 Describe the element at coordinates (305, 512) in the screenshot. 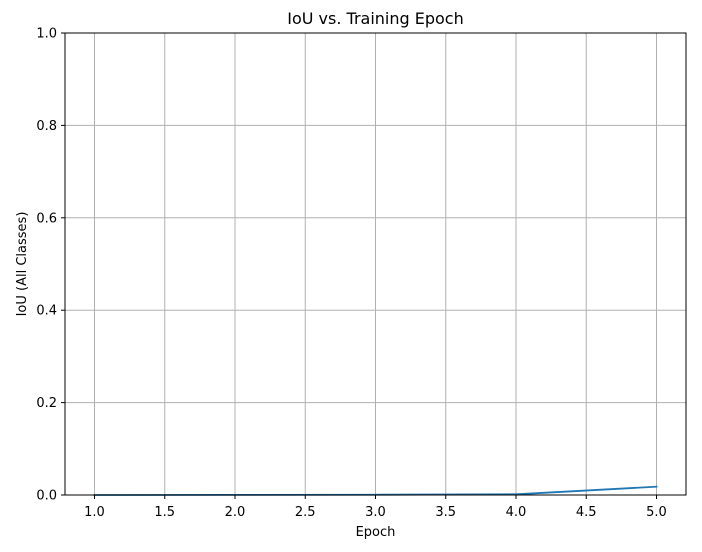

I see `x-tick-label: 2.5` at that location.